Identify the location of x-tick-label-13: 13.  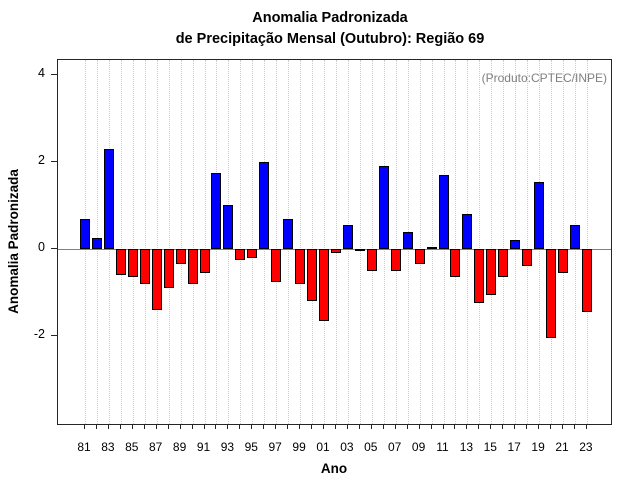
(466, 447).